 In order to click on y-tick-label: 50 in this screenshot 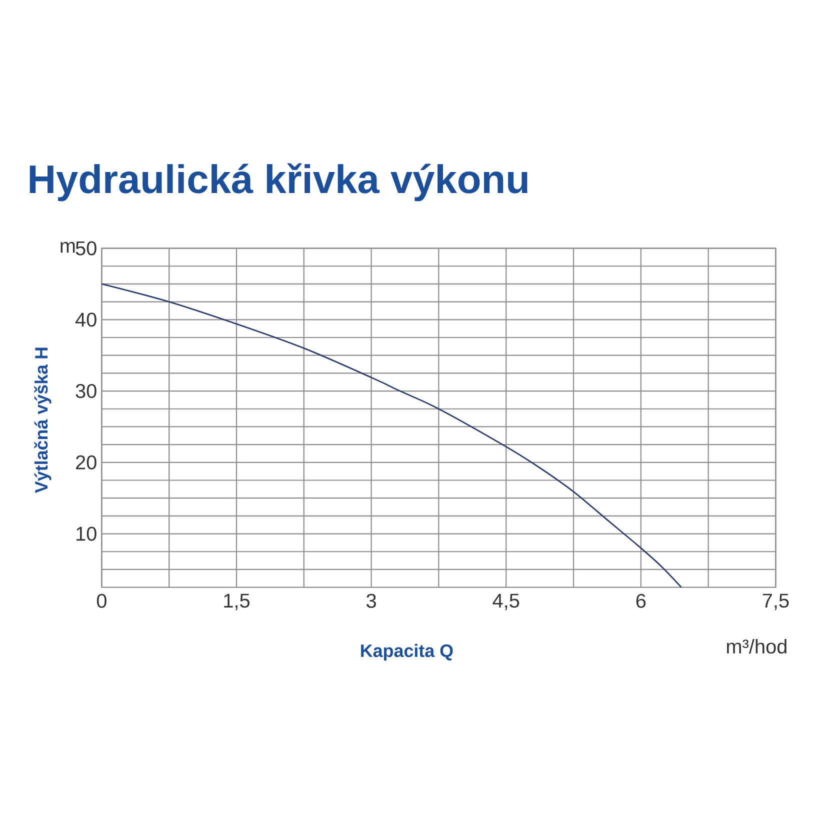, I will do `click(86, 248)`.